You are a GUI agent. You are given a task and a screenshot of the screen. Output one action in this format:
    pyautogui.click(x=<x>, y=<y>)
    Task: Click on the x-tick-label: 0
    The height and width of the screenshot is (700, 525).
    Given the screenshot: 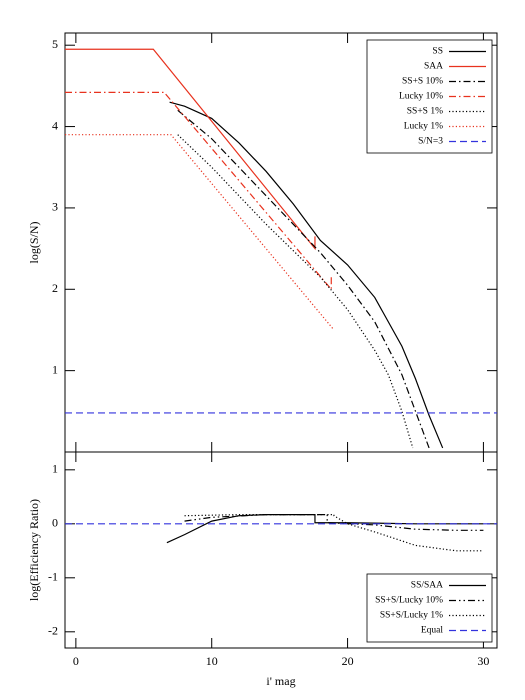 What is the action you would take?
    pyautogui.click(x=76, y=661)
    